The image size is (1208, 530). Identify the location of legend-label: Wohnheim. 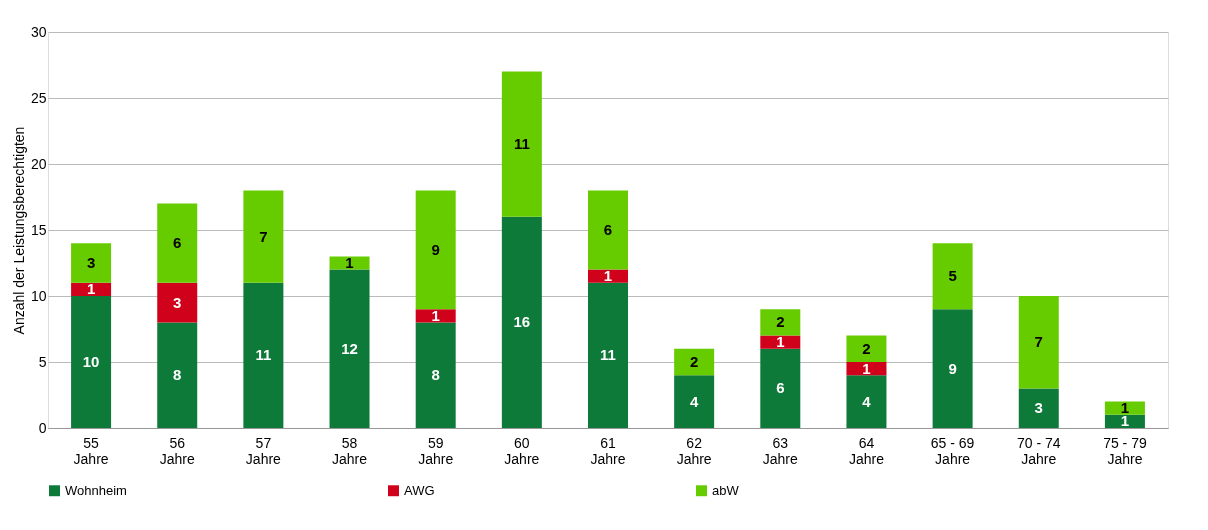
(96, 490).